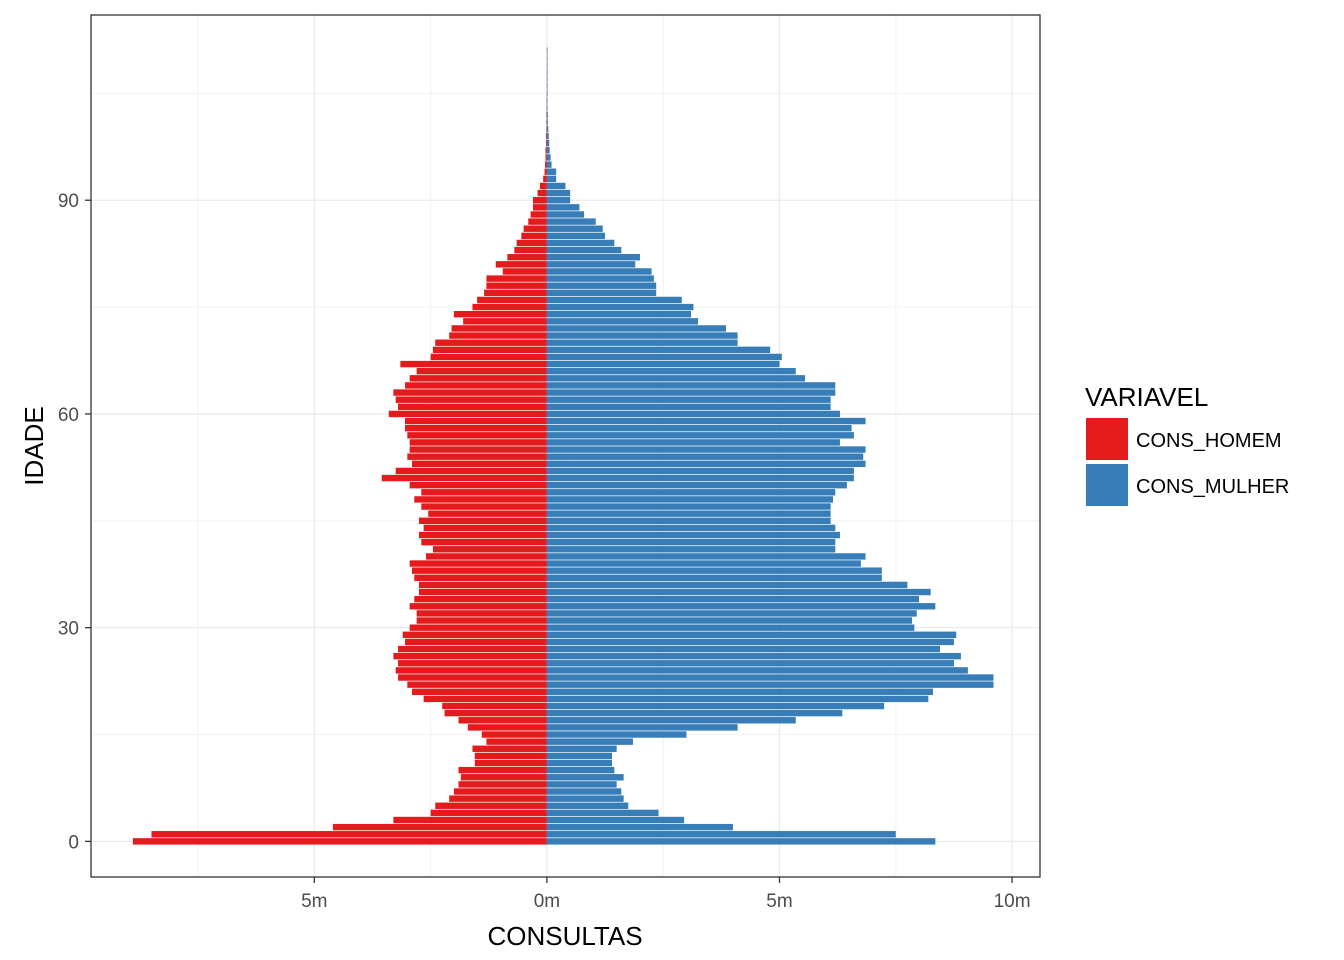  Describe the element at coordinates (1209, 441) in the screenshot. I see `legend-label-cons-homem: CONS_HOMEM` at that location.